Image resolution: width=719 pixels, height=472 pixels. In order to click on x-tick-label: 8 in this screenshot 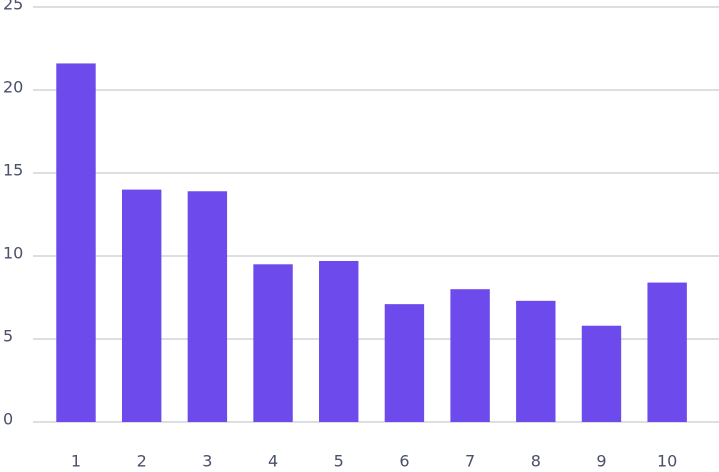, I will do `click(536, 461)`.